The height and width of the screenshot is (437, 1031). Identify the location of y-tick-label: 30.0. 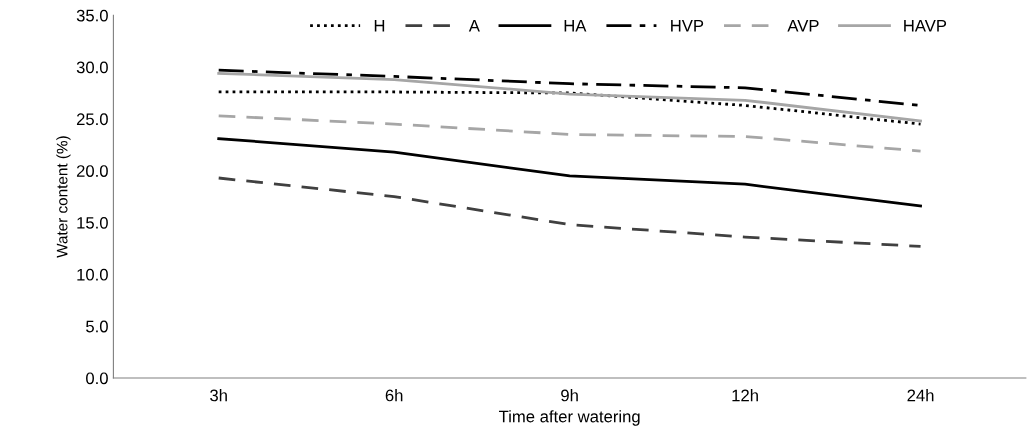
(92, 67).